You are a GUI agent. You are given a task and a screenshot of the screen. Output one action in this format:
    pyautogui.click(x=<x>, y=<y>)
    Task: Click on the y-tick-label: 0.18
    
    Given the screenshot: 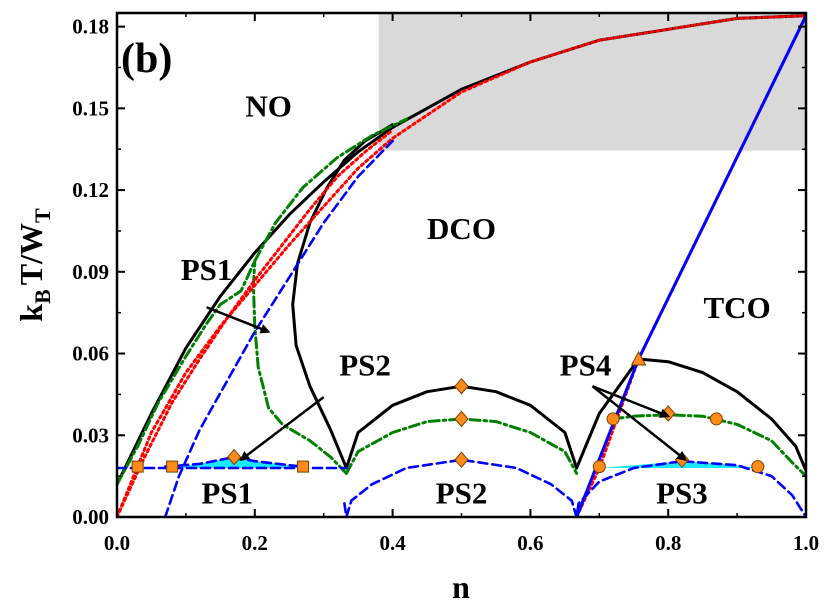 What is the action you would take?
    pyautogui.click(x=90, y=27)
    